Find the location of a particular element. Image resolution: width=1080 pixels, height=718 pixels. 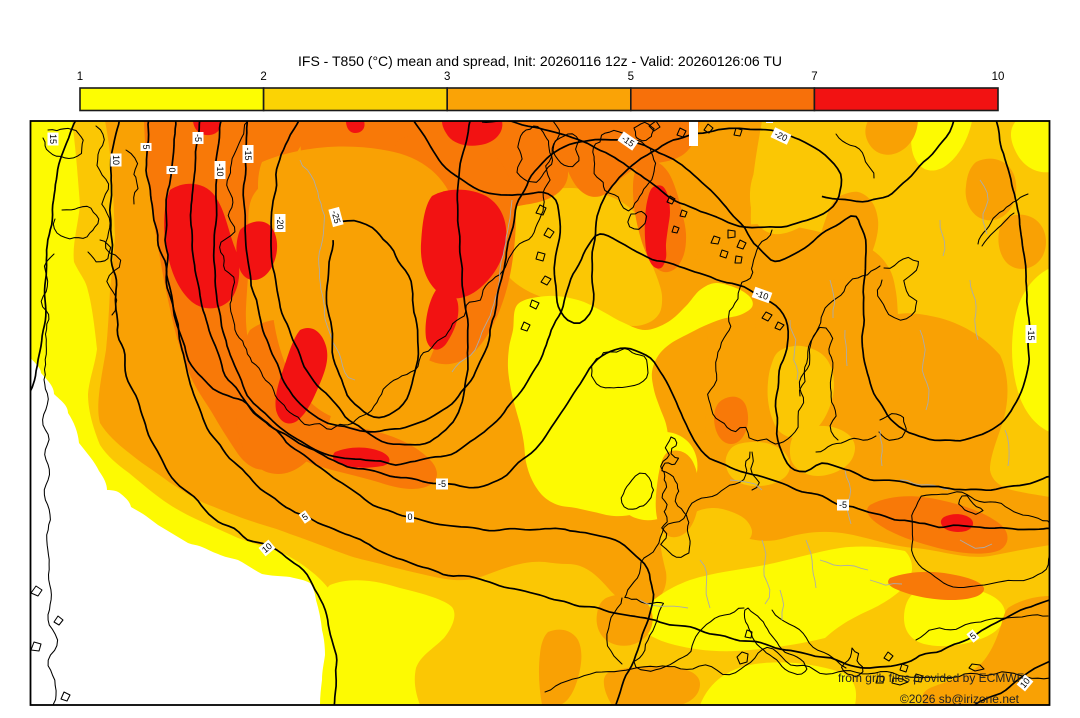

svg-text: -25 is located at coordinates (335, 216).